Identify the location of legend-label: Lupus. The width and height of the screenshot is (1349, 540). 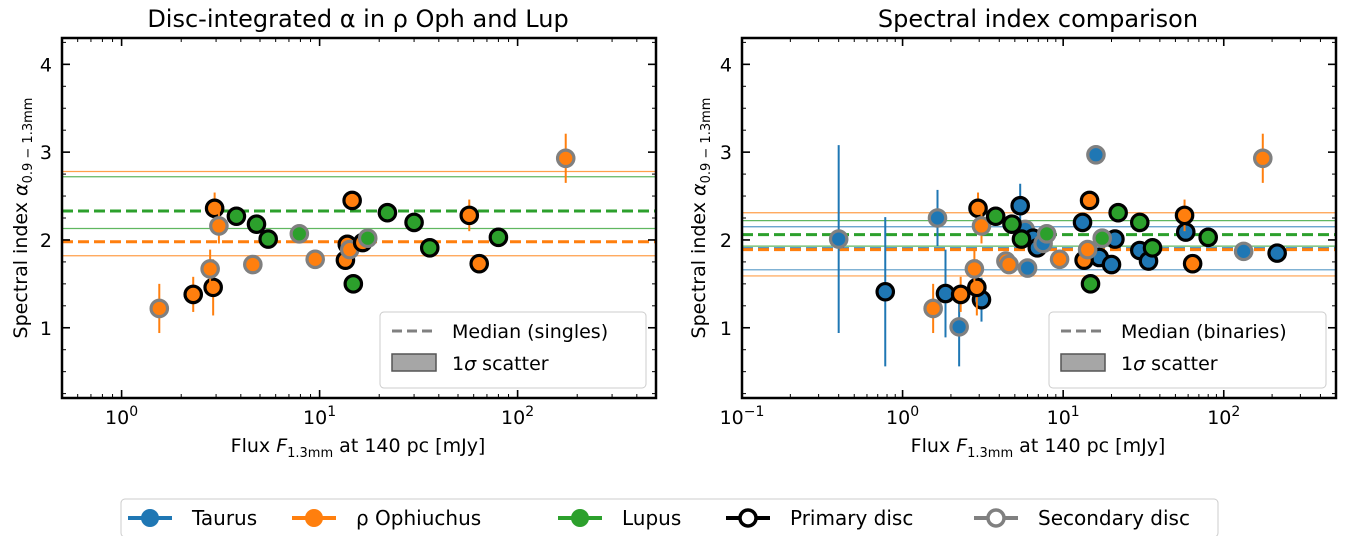
(651, 518).